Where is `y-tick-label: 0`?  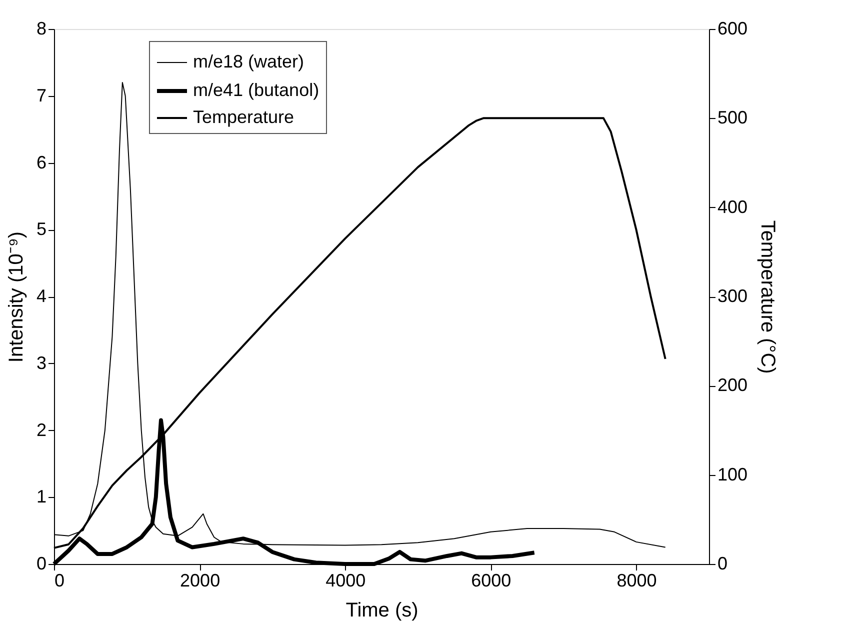
y-tick-label: 0 is located at coordinates (41, 564).